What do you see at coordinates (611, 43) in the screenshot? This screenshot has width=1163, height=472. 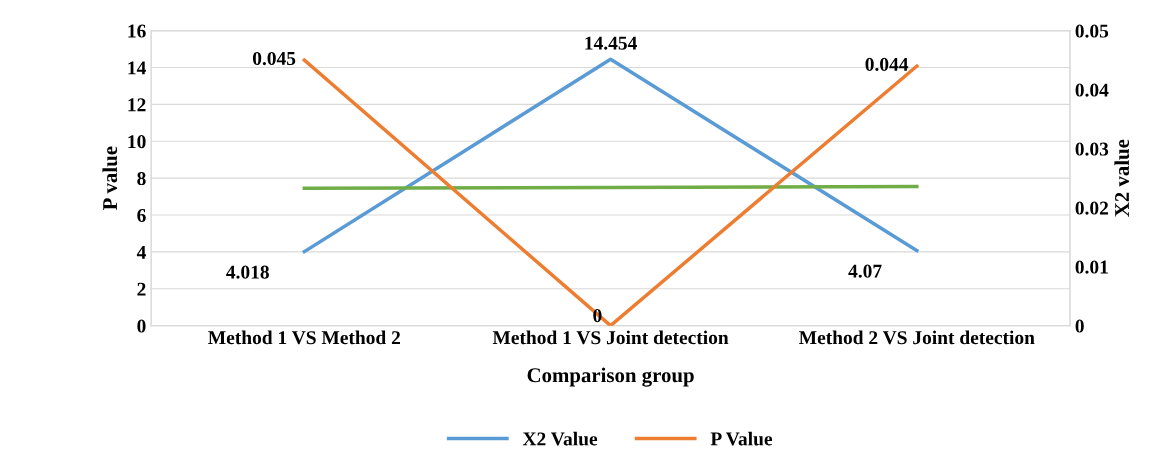 I see `data-label: 14.454` at bounding box center [611, 43].